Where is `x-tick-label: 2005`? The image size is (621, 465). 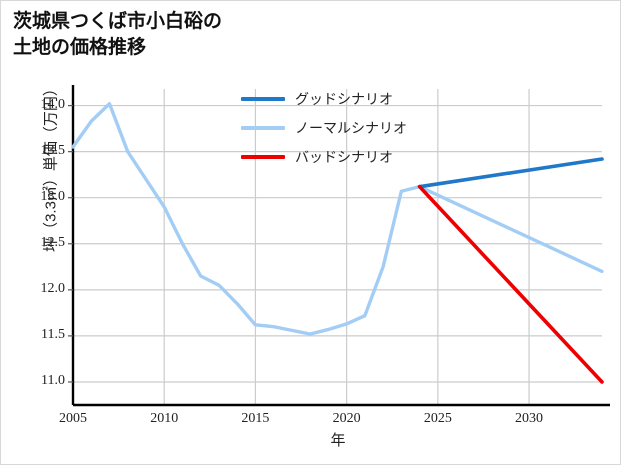 x-tick-label: 2005 is located at coordinates (73, 418).